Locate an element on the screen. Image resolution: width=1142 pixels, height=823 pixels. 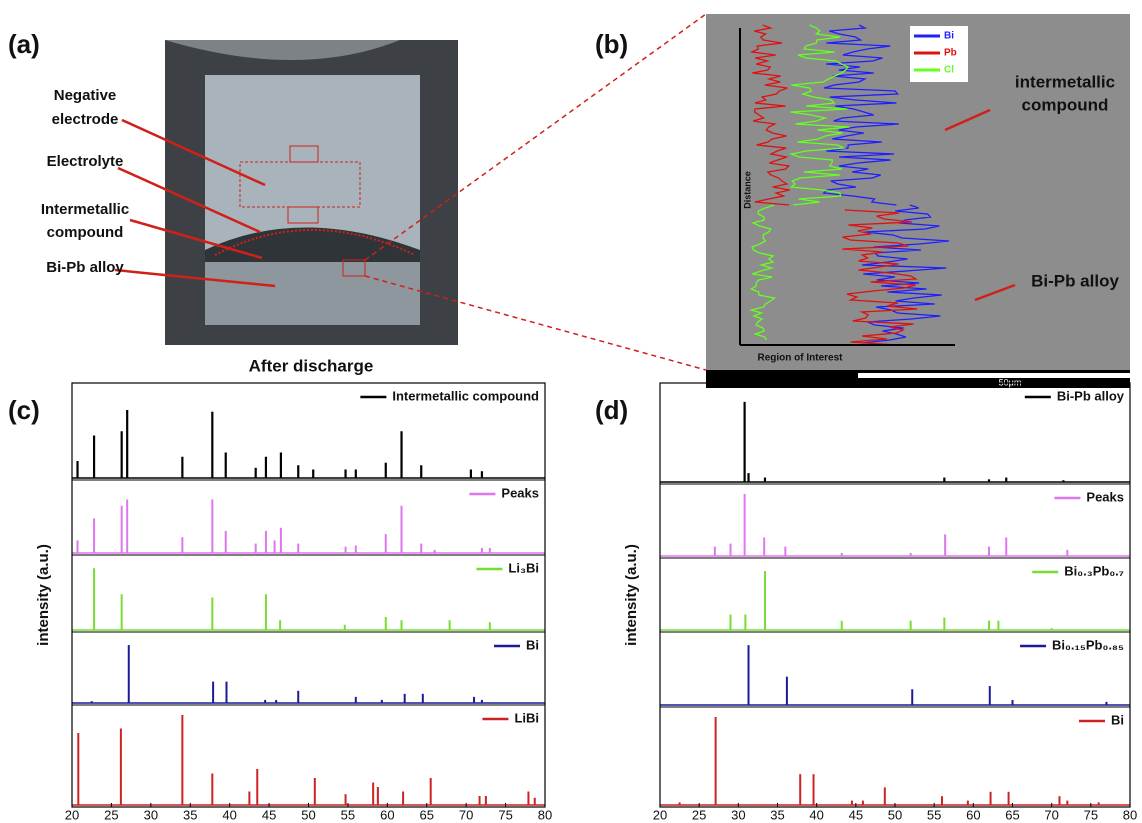
linescan is located at coordinates (849, 185).